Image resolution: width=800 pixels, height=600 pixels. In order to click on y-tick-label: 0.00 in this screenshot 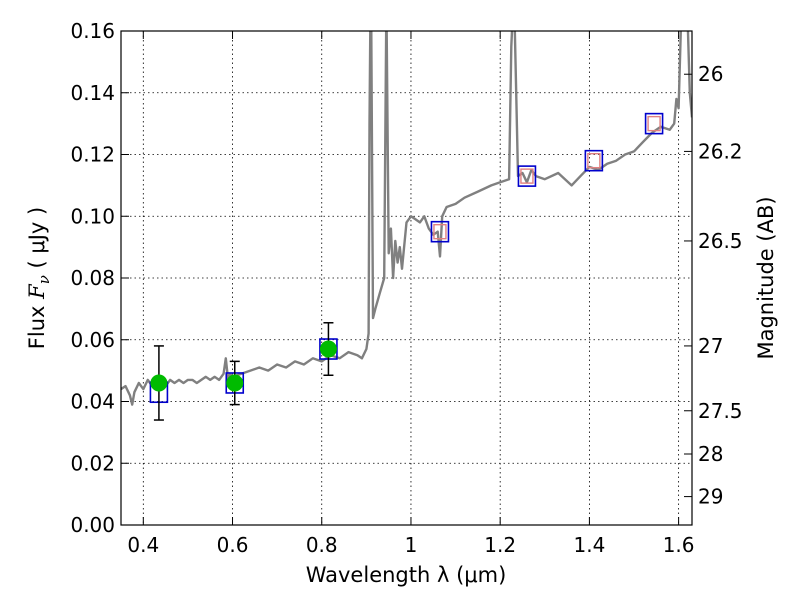, I will do `click(92, 525)`.